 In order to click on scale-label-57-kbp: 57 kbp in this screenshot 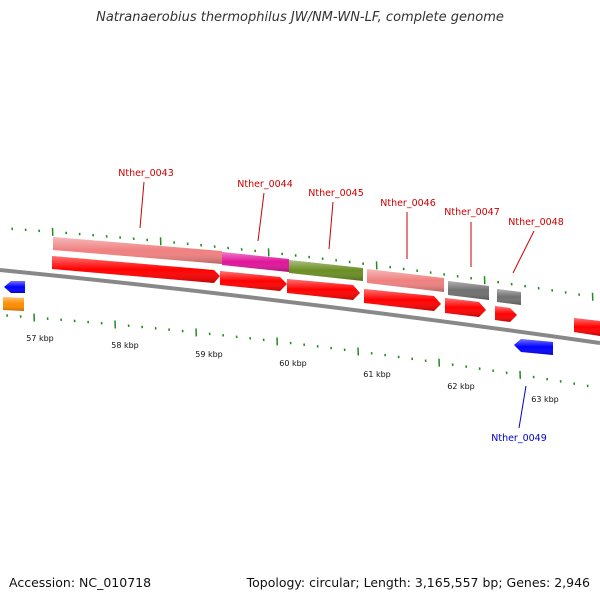, I will do `click(40, 338)`.